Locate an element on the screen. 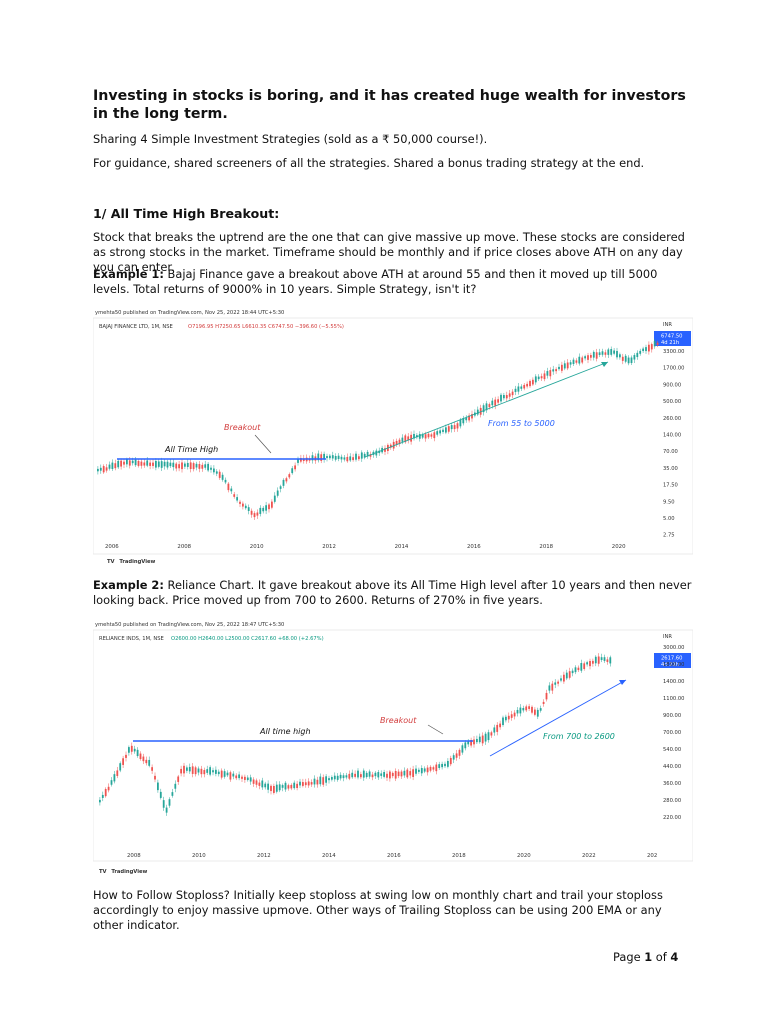 The height and width of the screenshot is (1024, 768). chart-2-brand: TV TradingView is located at coordinates (123, 872).